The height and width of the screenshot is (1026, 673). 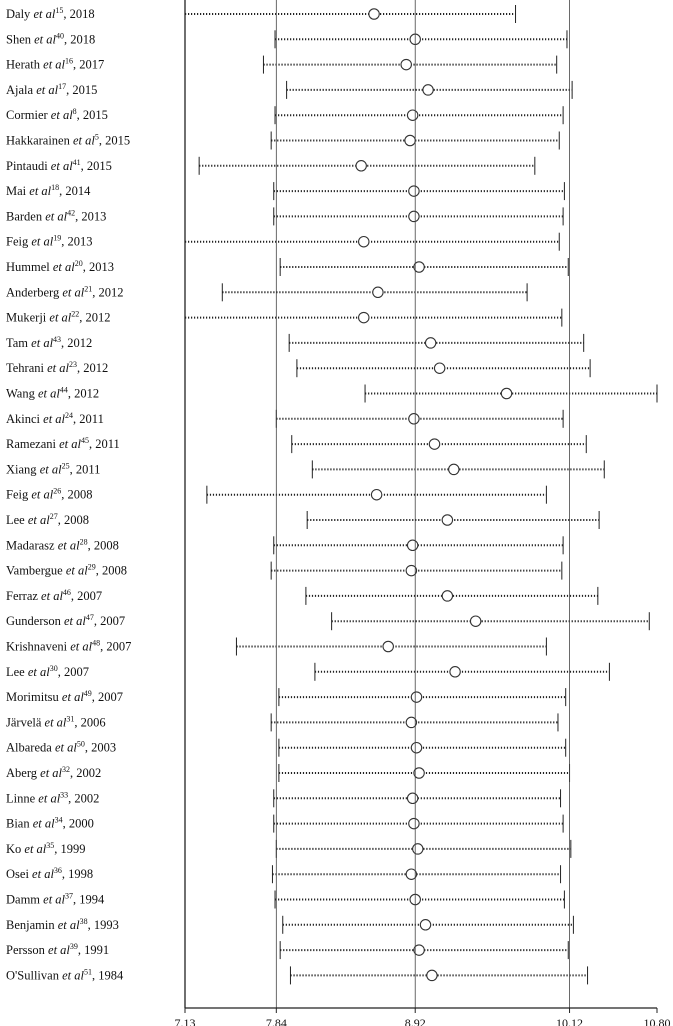 What do you see at coordinates (65, 620) in the screenshot?
I see `study-label: Gunderson et al47, 2007` at bounding box center [65, 620].